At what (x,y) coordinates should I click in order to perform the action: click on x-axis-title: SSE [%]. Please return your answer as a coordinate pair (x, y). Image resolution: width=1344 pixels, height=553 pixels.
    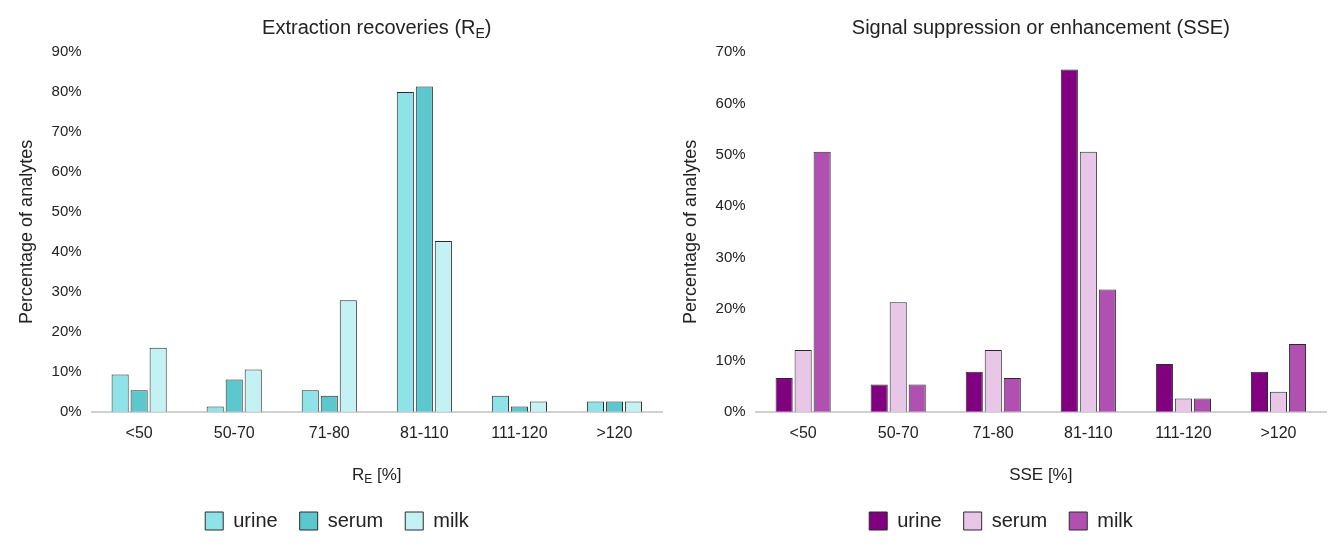
    Looking at the image, I should click on (1041, 474).